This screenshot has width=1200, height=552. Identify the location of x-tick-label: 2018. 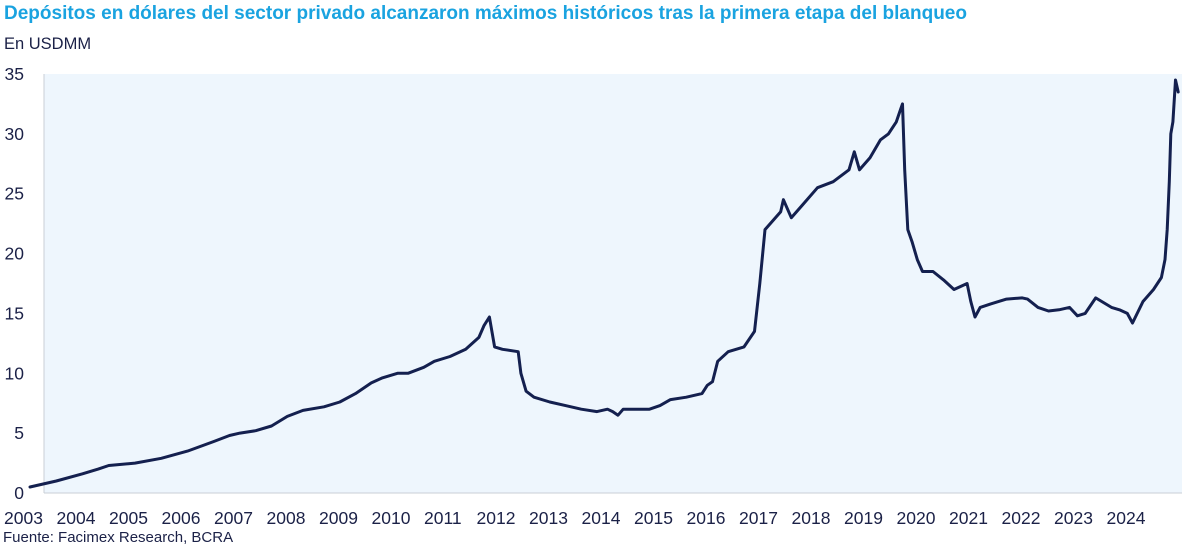
(811, 518).